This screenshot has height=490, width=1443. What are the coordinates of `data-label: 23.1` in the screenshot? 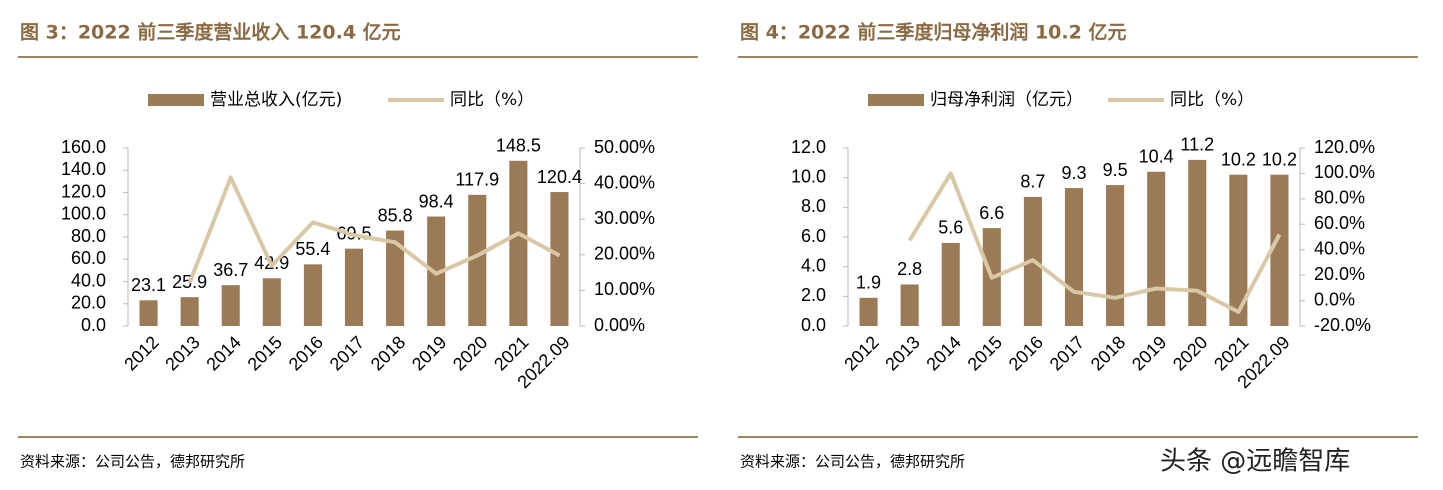 It's located at (148, 285).